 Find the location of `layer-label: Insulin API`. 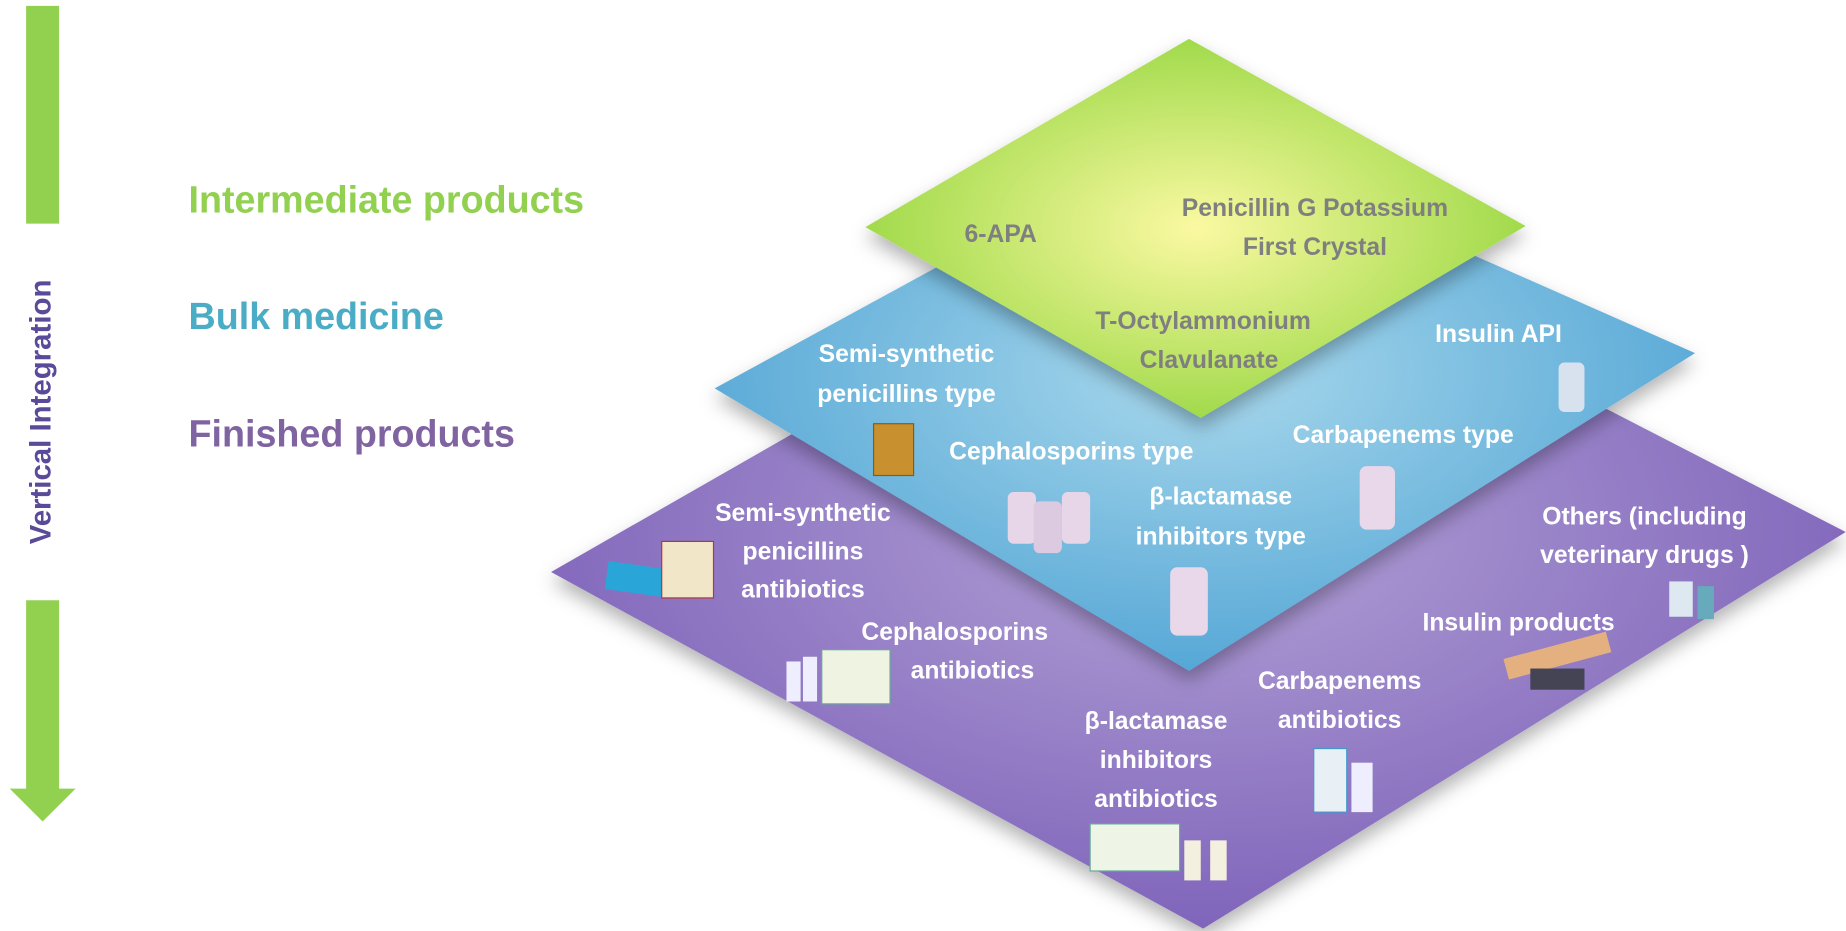

layer-label: Insulin API is located at coordinates (1498, 334).